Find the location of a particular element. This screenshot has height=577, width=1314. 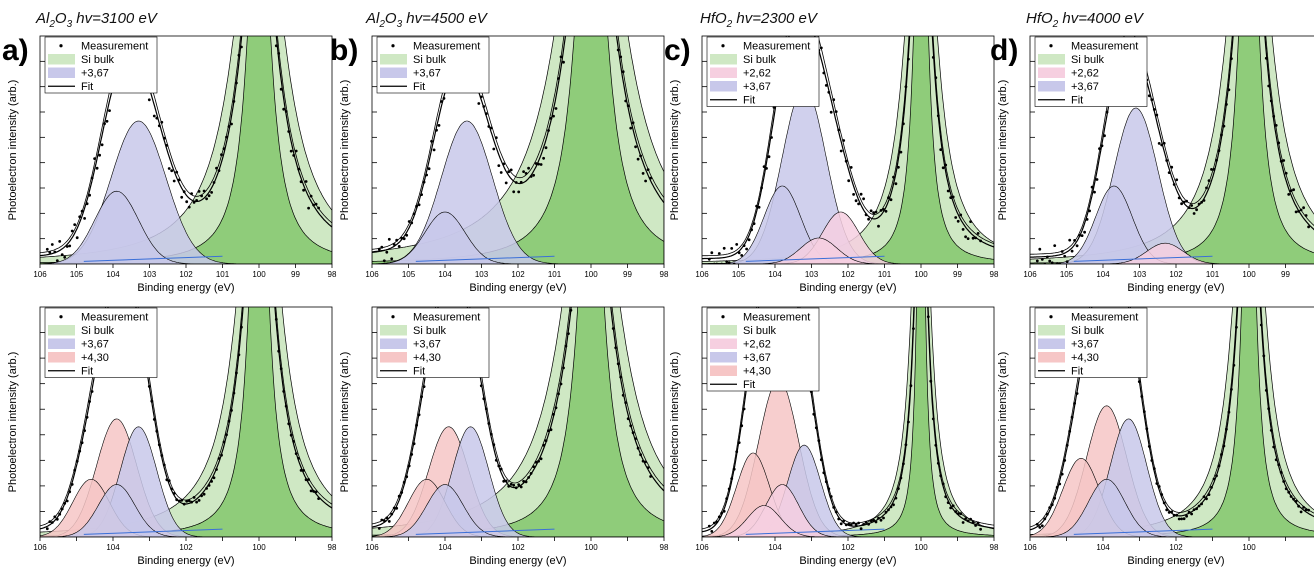

x-tick-label: 101 is located at coordinates (1213, 274).